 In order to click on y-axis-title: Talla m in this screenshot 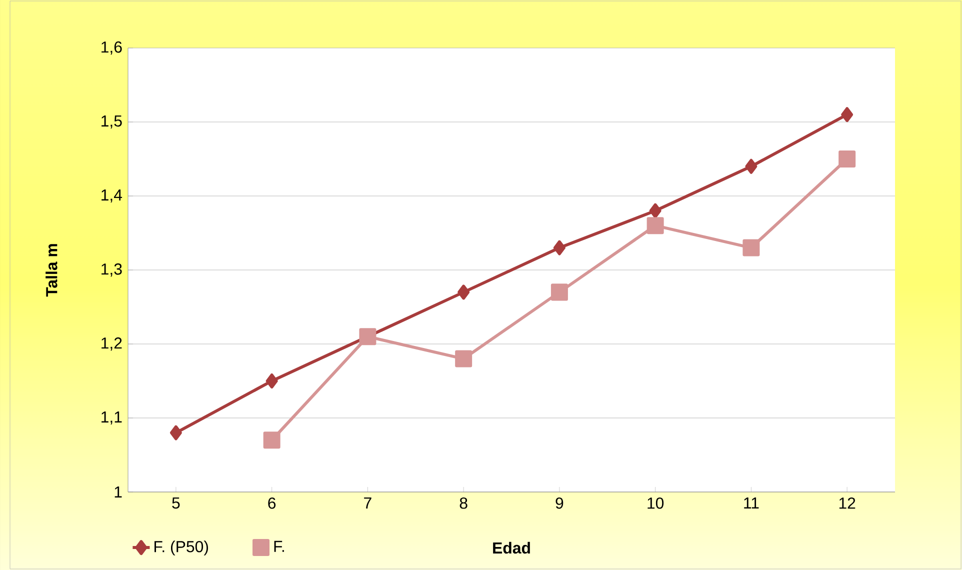, I will do `click(52, 270)`.